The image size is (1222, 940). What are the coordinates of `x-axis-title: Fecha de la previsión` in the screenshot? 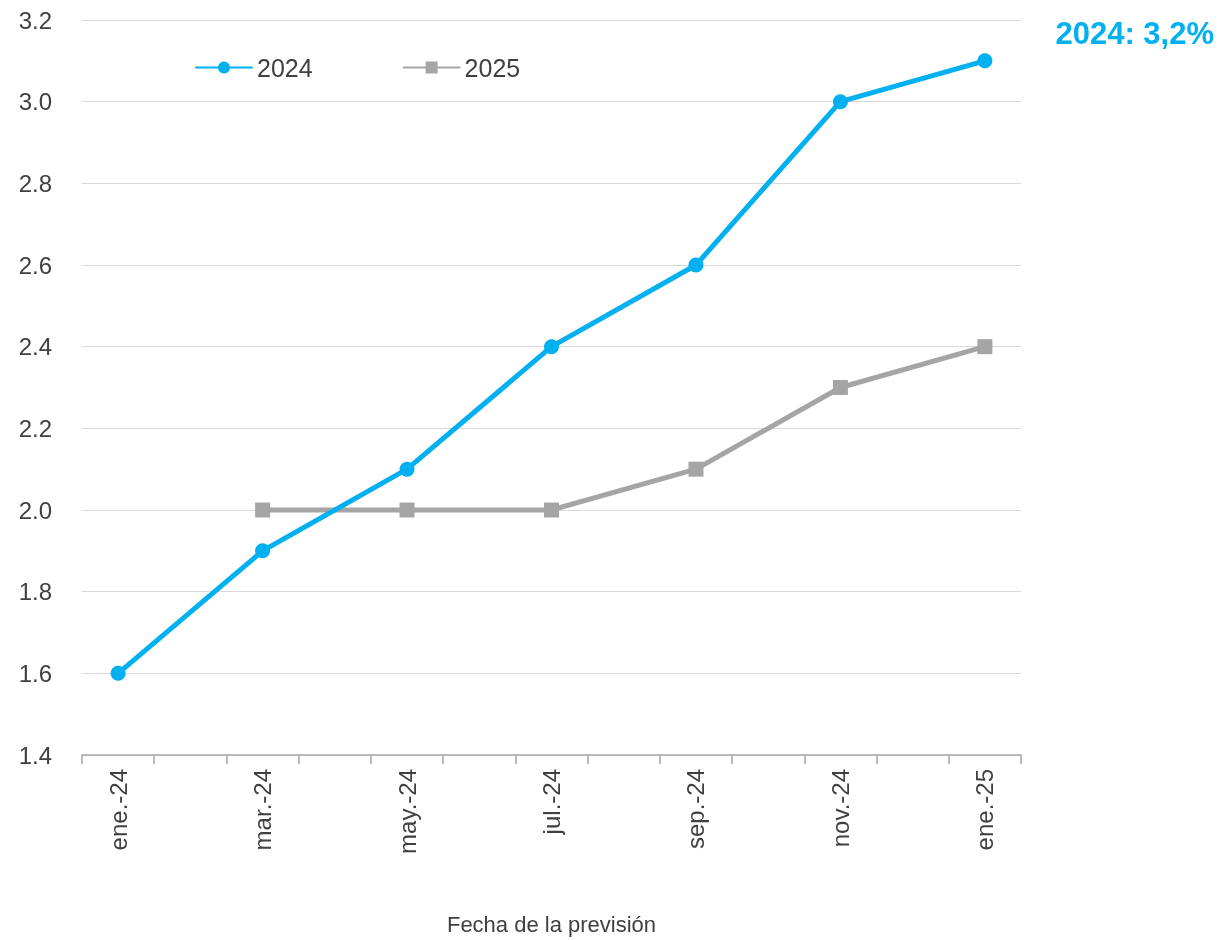 It's located at (551, 924).